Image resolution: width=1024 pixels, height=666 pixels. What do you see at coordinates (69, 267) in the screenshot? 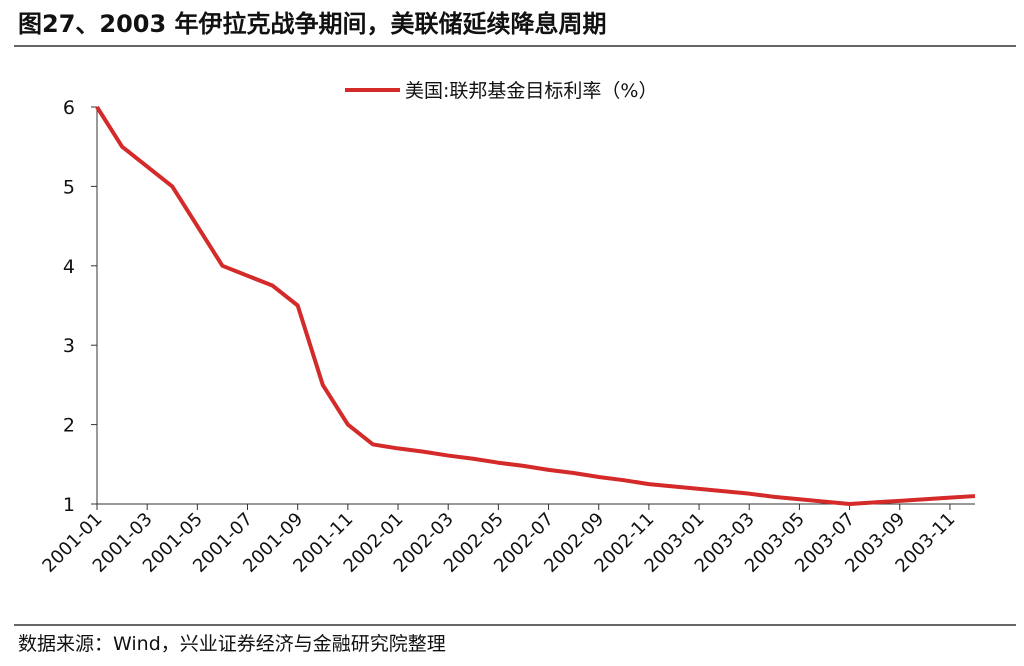
I see `y-tick-label: 4` at bounding box center [69, 267].